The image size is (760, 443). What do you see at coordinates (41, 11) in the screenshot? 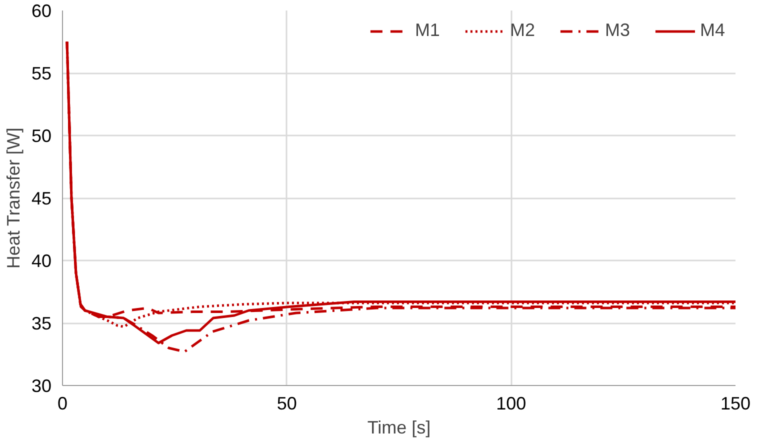
I see `y-tick-label: 60` at bounding box center [41, 11].